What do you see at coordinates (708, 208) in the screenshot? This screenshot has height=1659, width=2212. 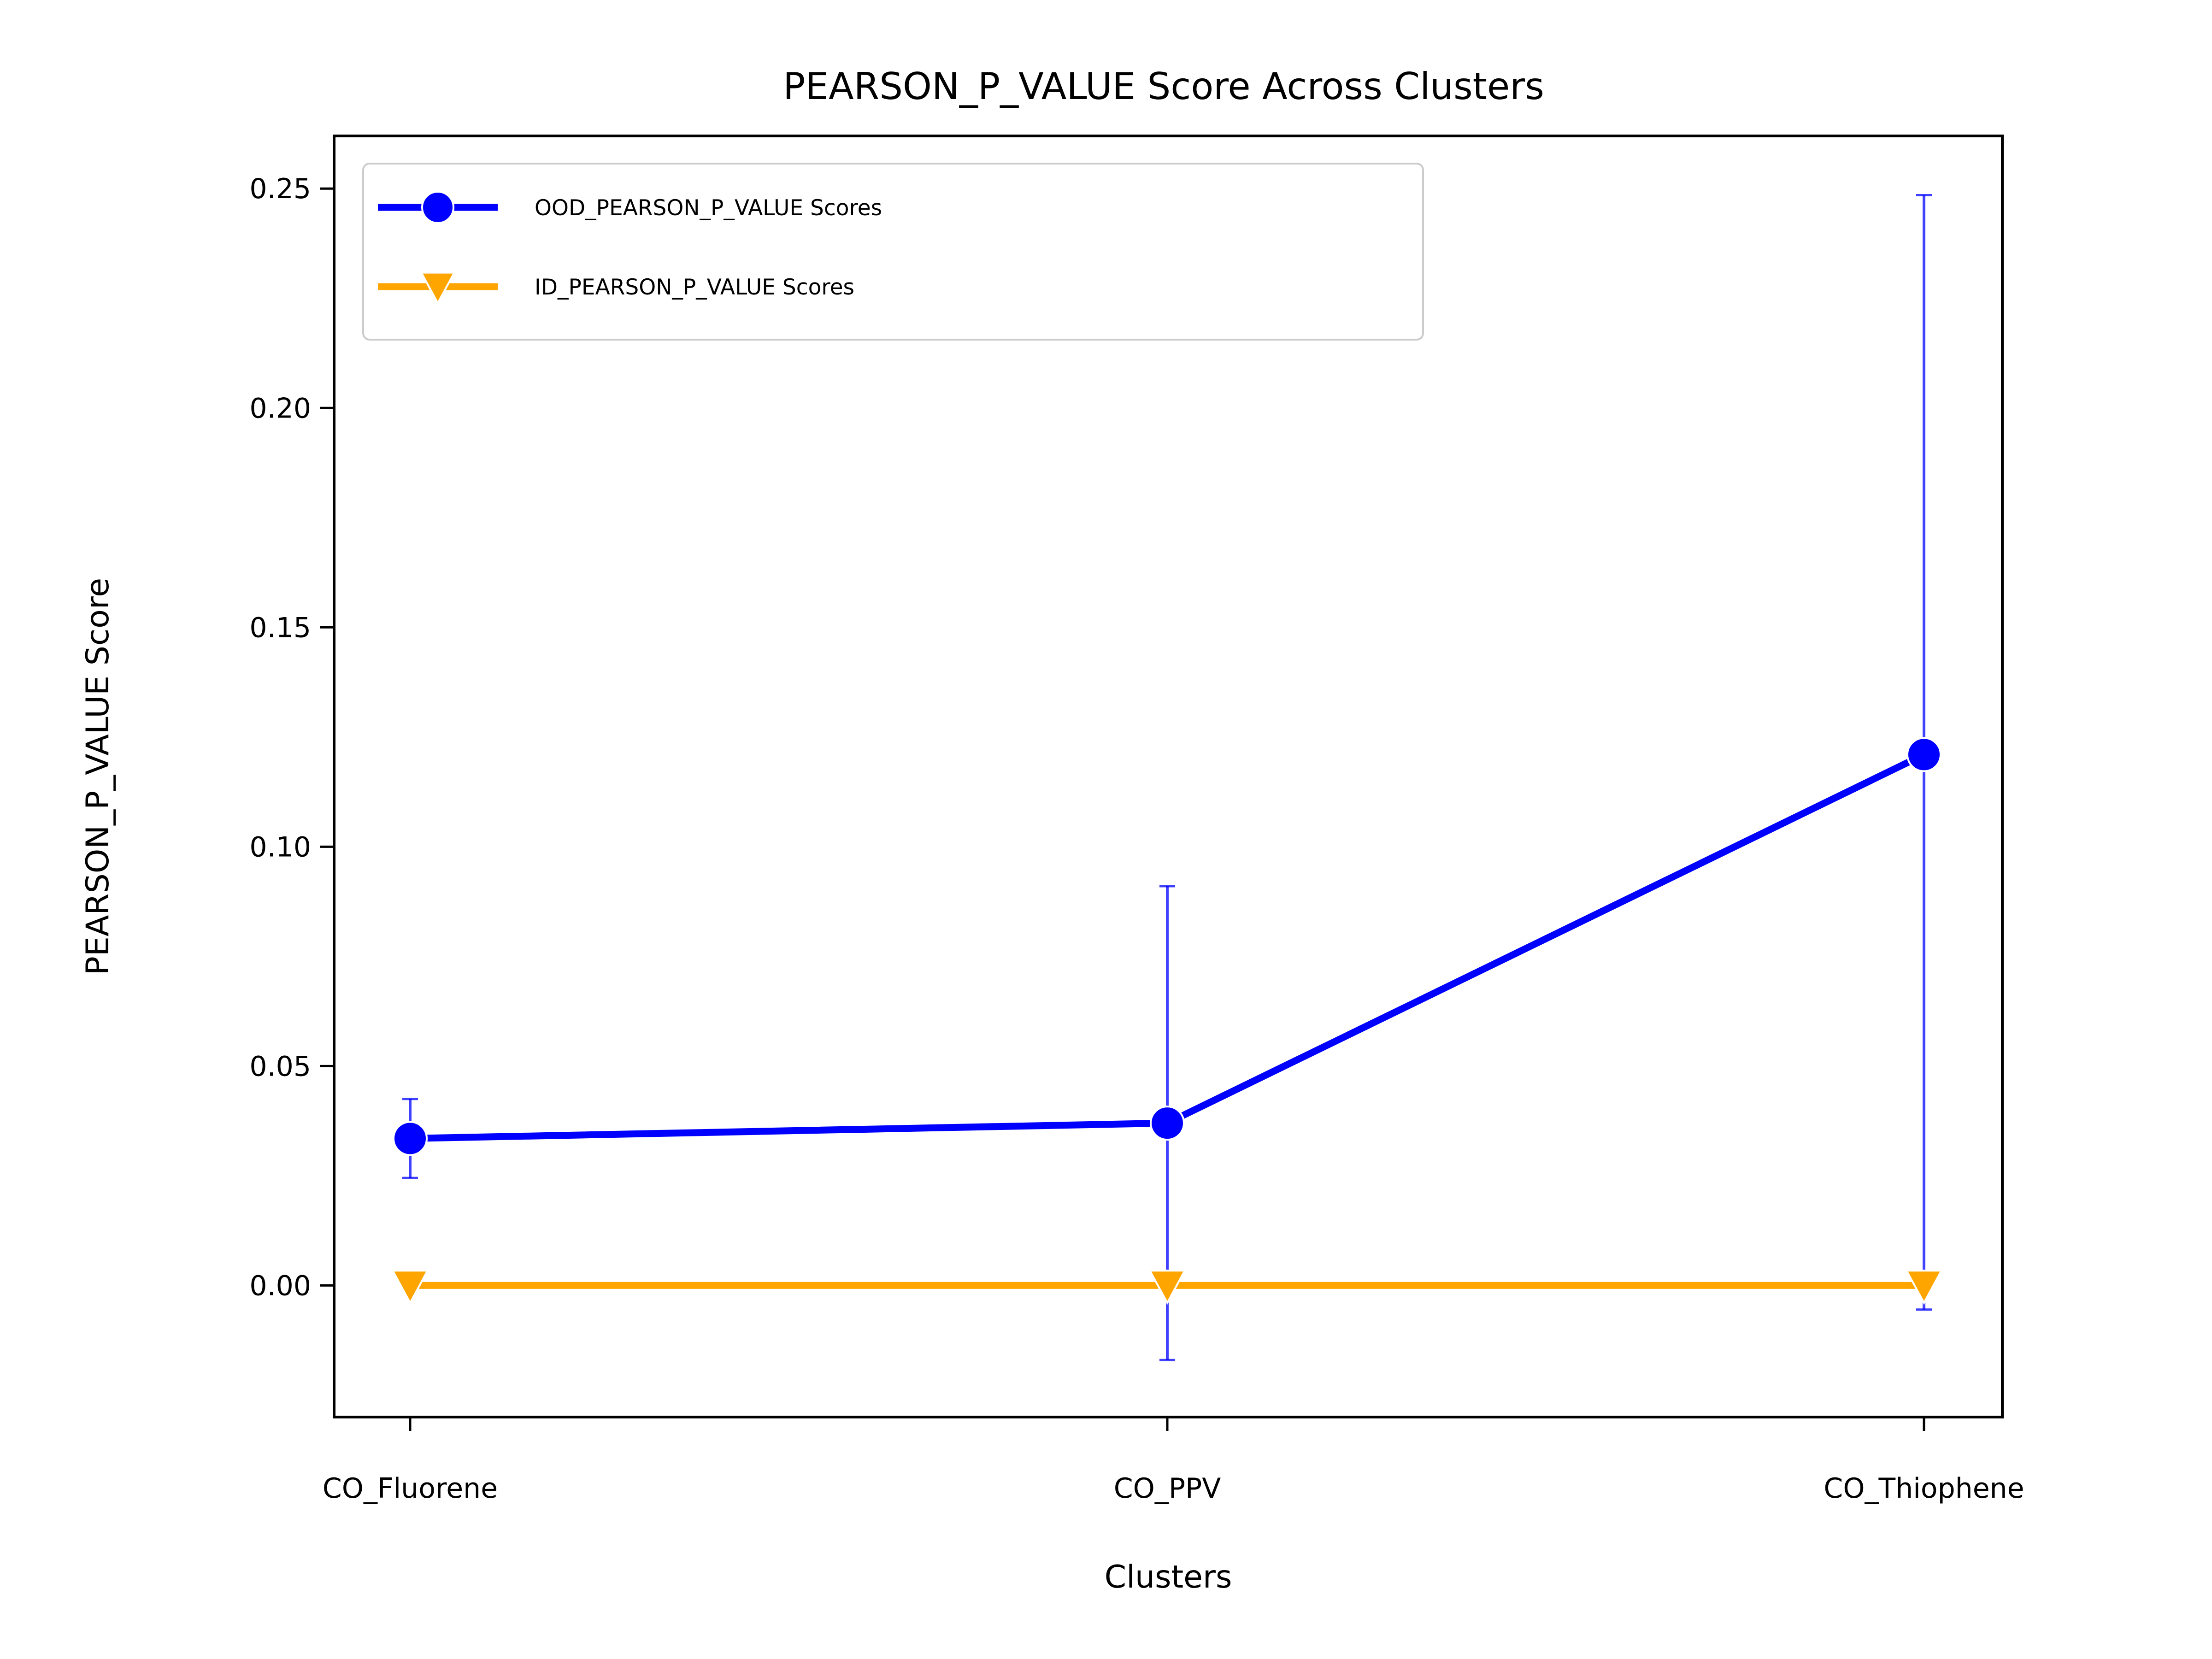 I see `legend-label: OOD_PEARSON_P_VALUE Scores` at bounding box center [708, 208].